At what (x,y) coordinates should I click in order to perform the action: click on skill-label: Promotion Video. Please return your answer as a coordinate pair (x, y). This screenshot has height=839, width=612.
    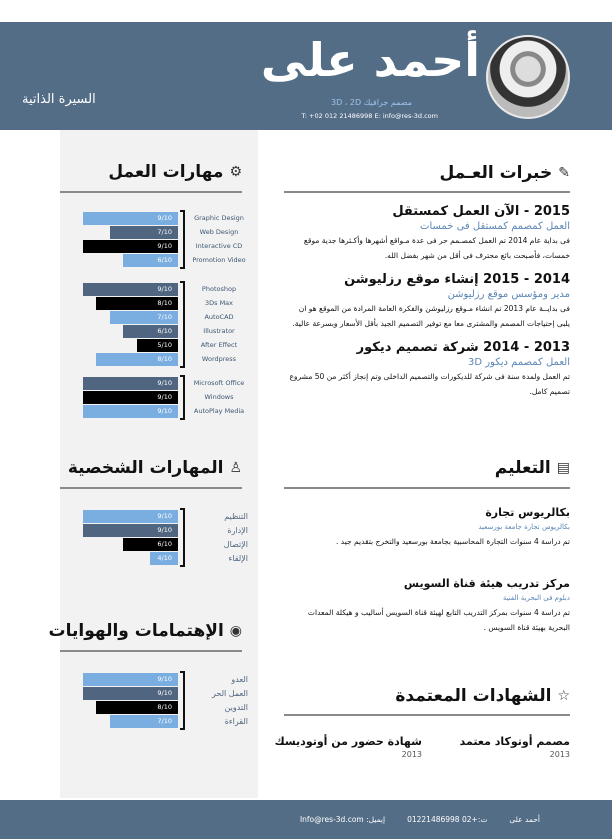
    Looking at the image, I should click on (219, 260).